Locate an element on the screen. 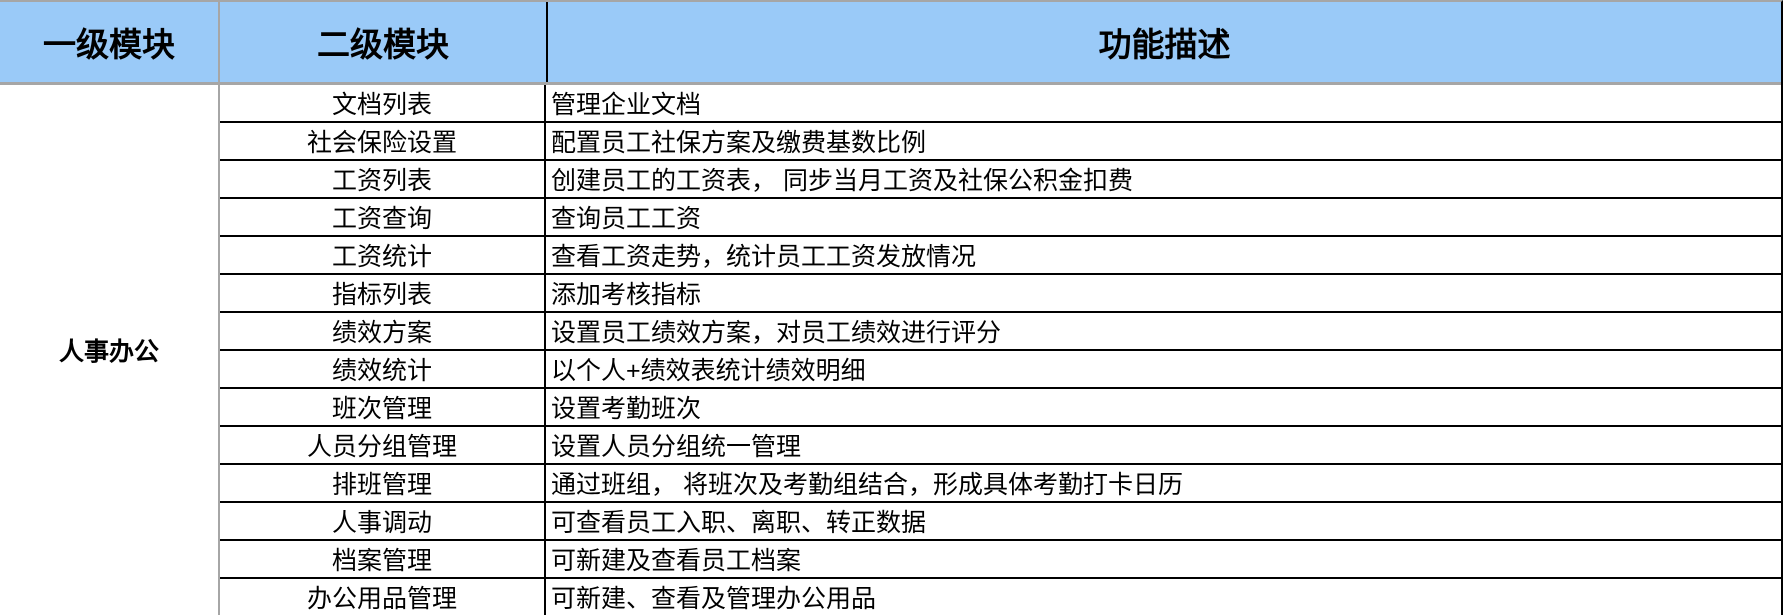  table-row: 班次管理 设置考勤班次 is located at coordinates (1000, 408).